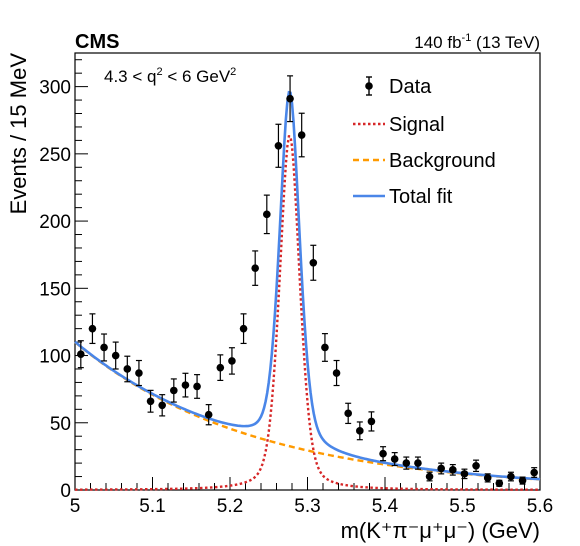 Image resolution: width=580 pixels, height=546 pixels. What do you see at coordinates (230, 506) in the screenshot?
I see `x-tick-label: 5.2` at bounding box center [230, 506].